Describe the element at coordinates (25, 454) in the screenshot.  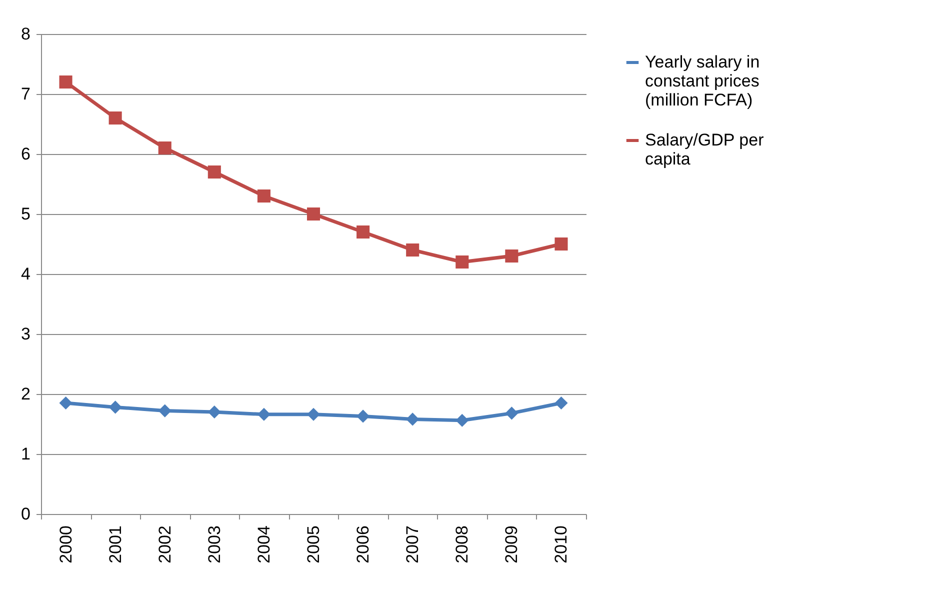
I see `y-tick-label: 1` at that location.